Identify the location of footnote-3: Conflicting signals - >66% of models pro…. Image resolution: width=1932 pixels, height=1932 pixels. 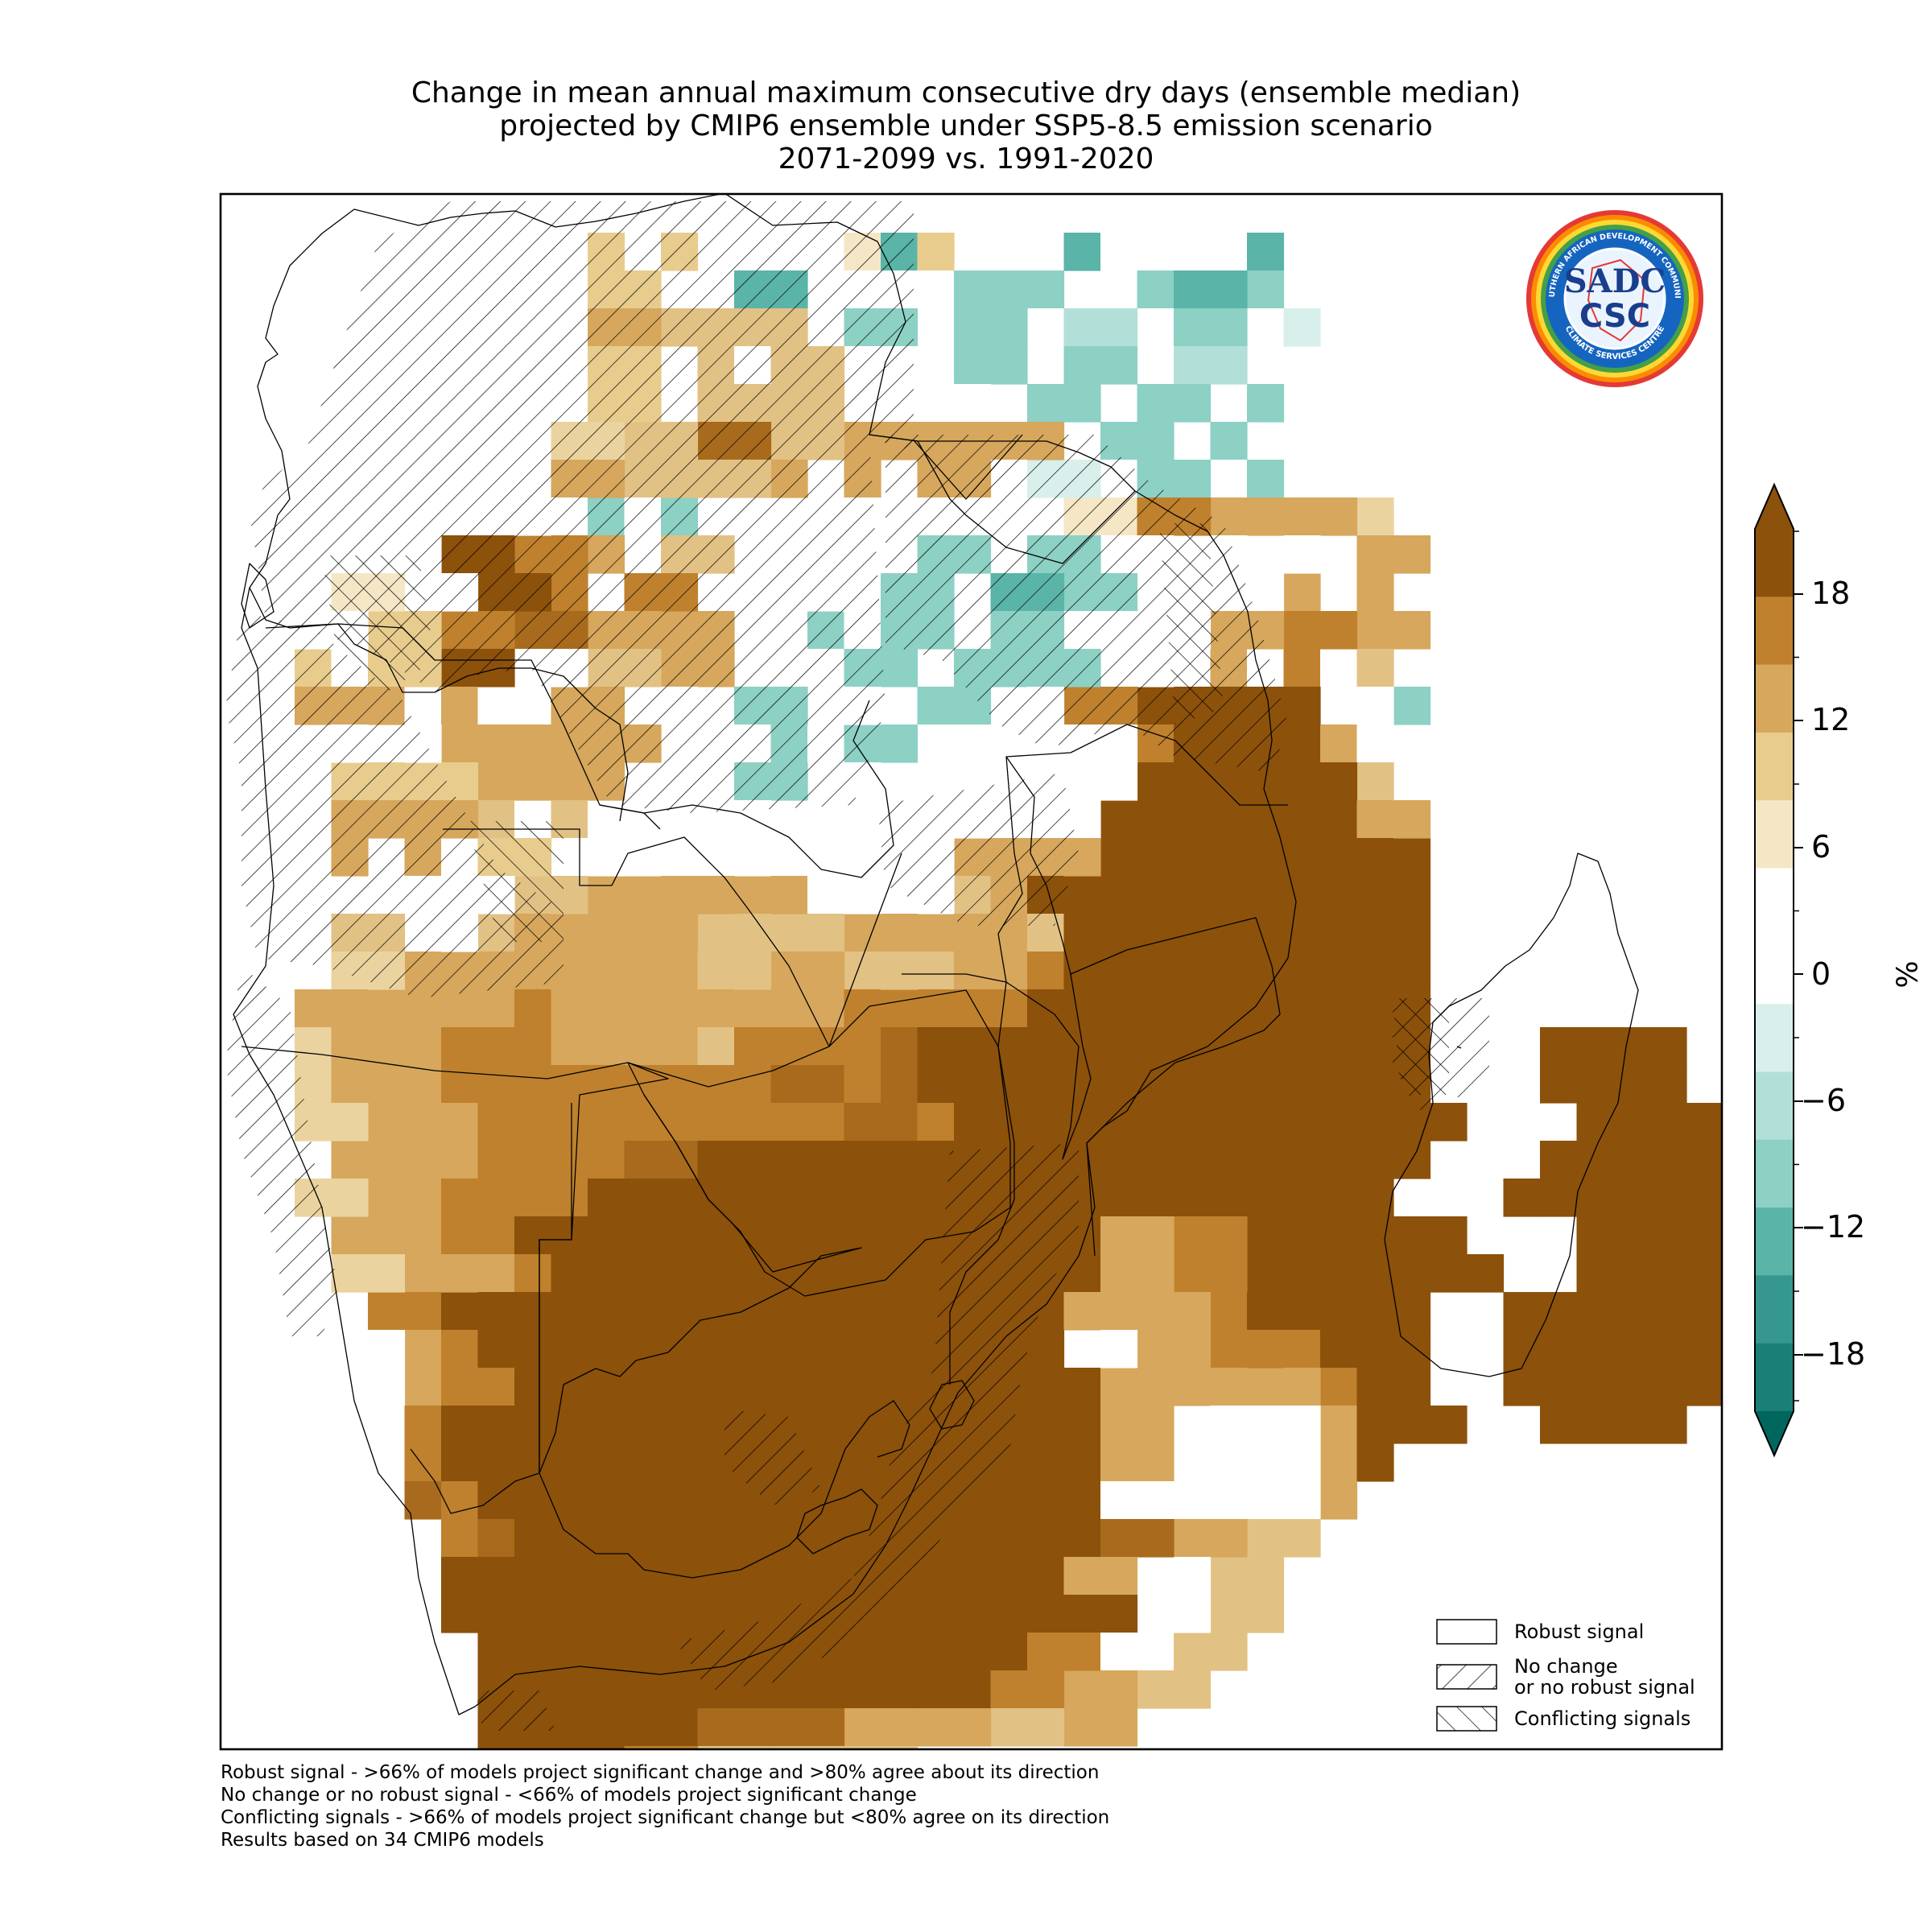
(665, 1817).